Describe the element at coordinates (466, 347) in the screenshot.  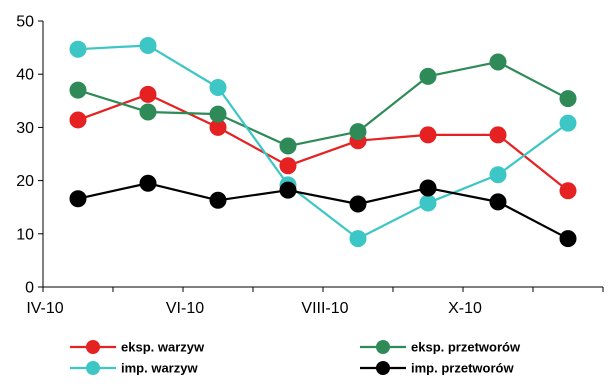
I see `legend-label: eksp. przetworów` at that location.